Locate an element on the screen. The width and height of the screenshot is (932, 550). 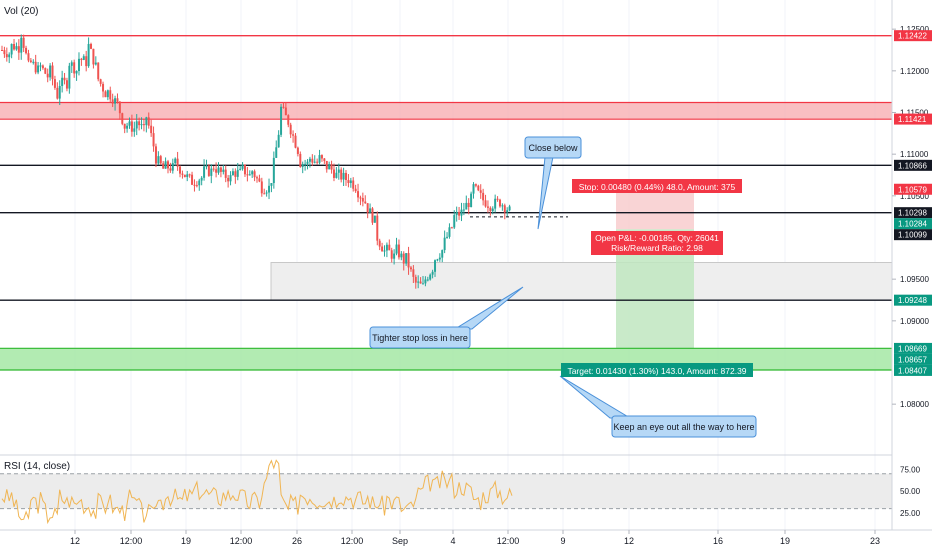
callout-close-below-text: Close below is located at coordinates (553, 148).